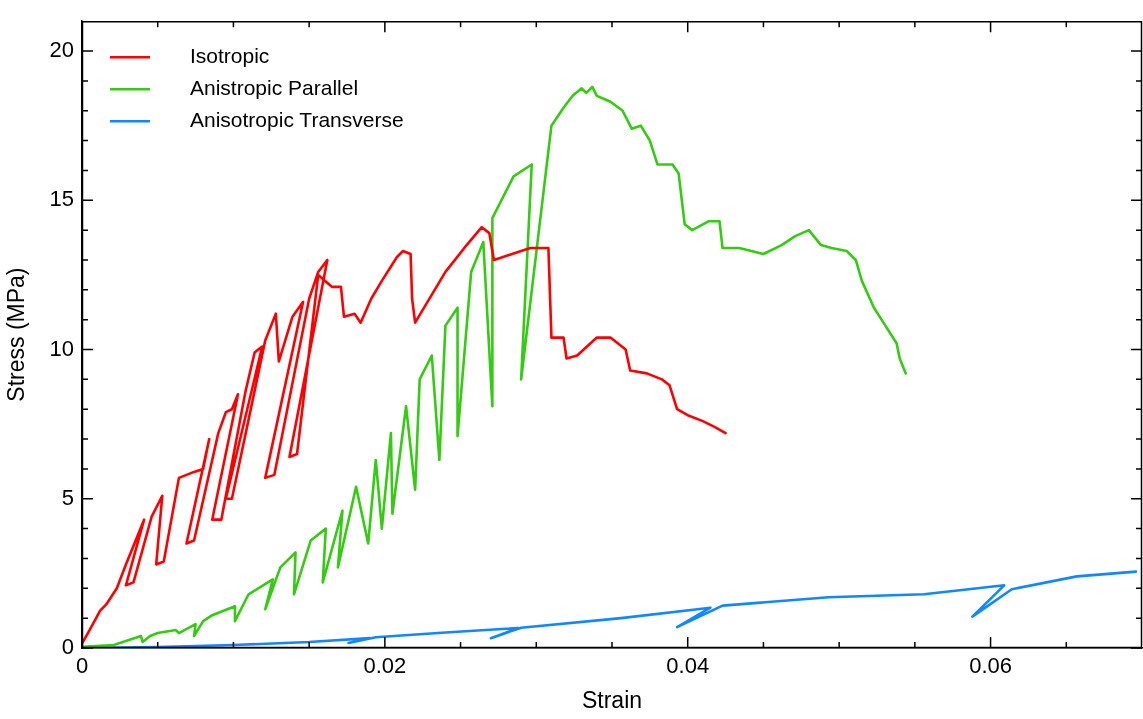 The width and height of the screenshot is (1143, 719). Describe the element at coordinates (67, 647) in the screenshot. I see `y-tick-label: 0` at that location.